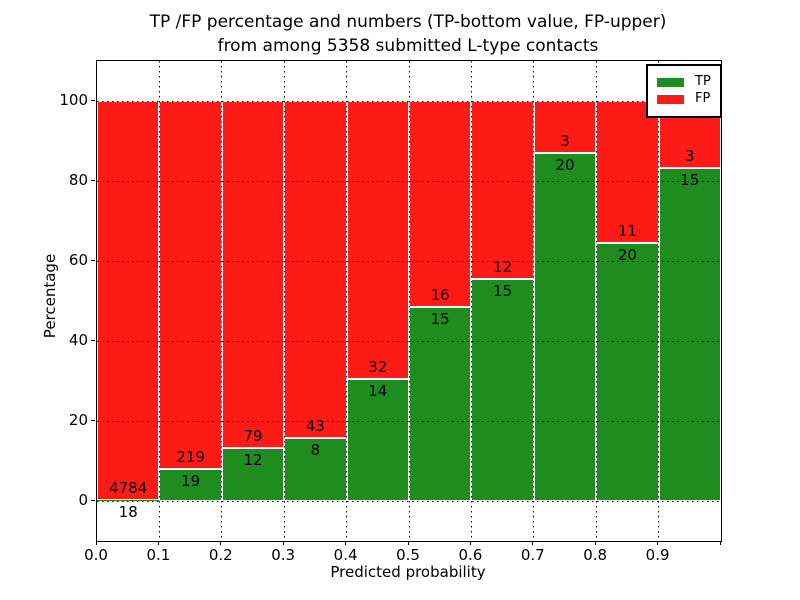  Describe the element at coordinates (670, 99) in the screenshot. I see `fp-color-swatch` at that location.